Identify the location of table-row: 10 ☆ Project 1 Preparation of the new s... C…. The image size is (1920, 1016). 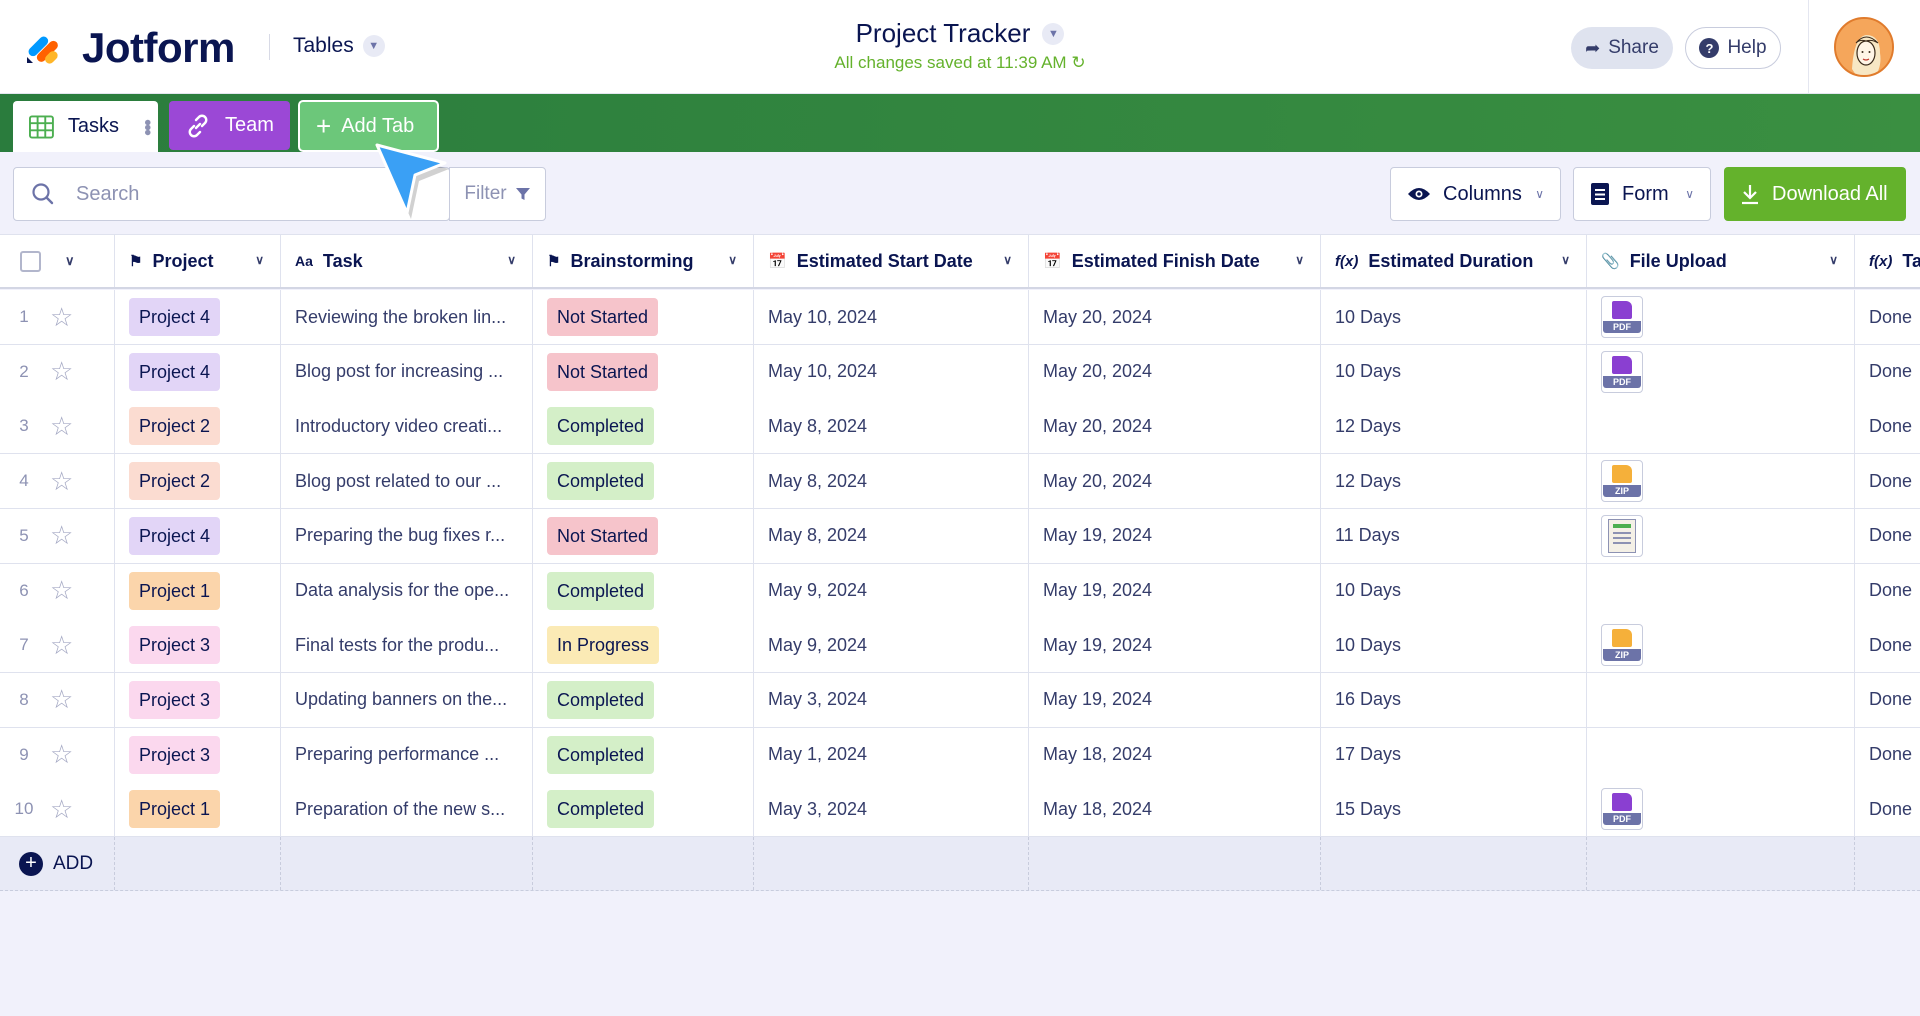
(960, 810).